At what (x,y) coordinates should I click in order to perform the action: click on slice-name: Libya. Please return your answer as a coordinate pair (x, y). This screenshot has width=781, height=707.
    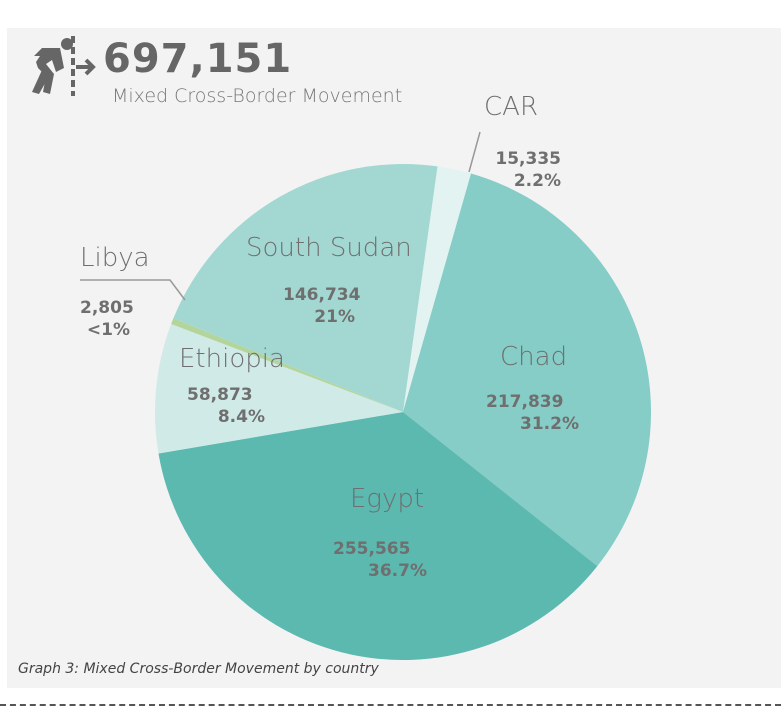
    Looking at the image, I should click on (115, 258).